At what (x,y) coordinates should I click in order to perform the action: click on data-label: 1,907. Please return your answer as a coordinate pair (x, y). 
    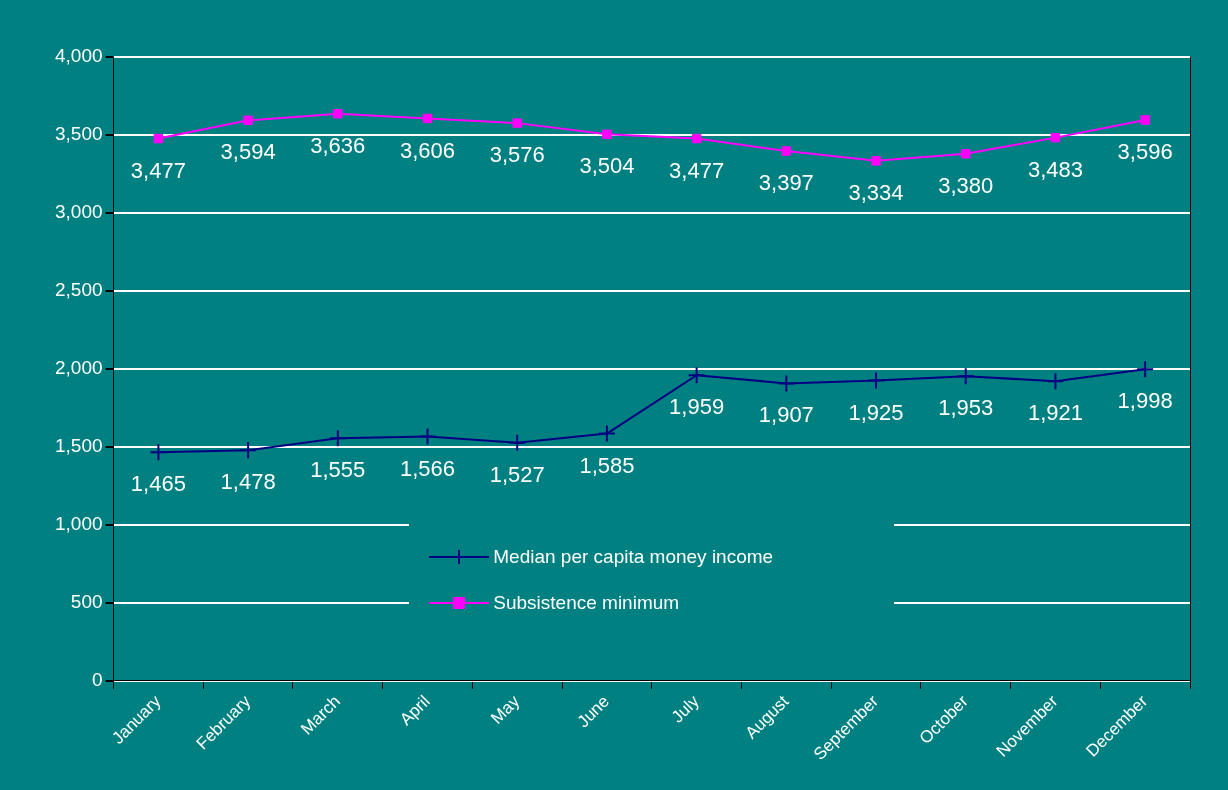
    Looking at the image, I should click on (786, 415).